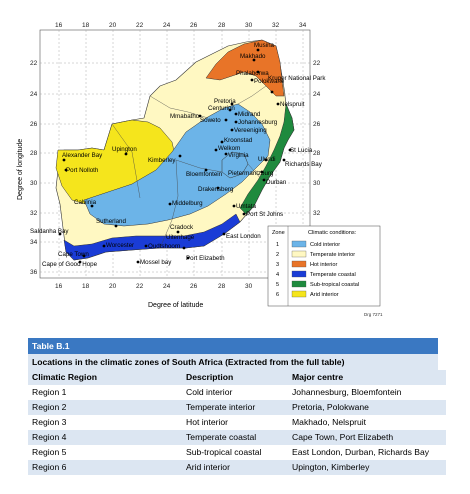 This screenshot has width=470, height=494. What do you see at coordinates (253, 56) in the screenshot?
I see `city-label: Makhado` at bounding box center [253, 56].